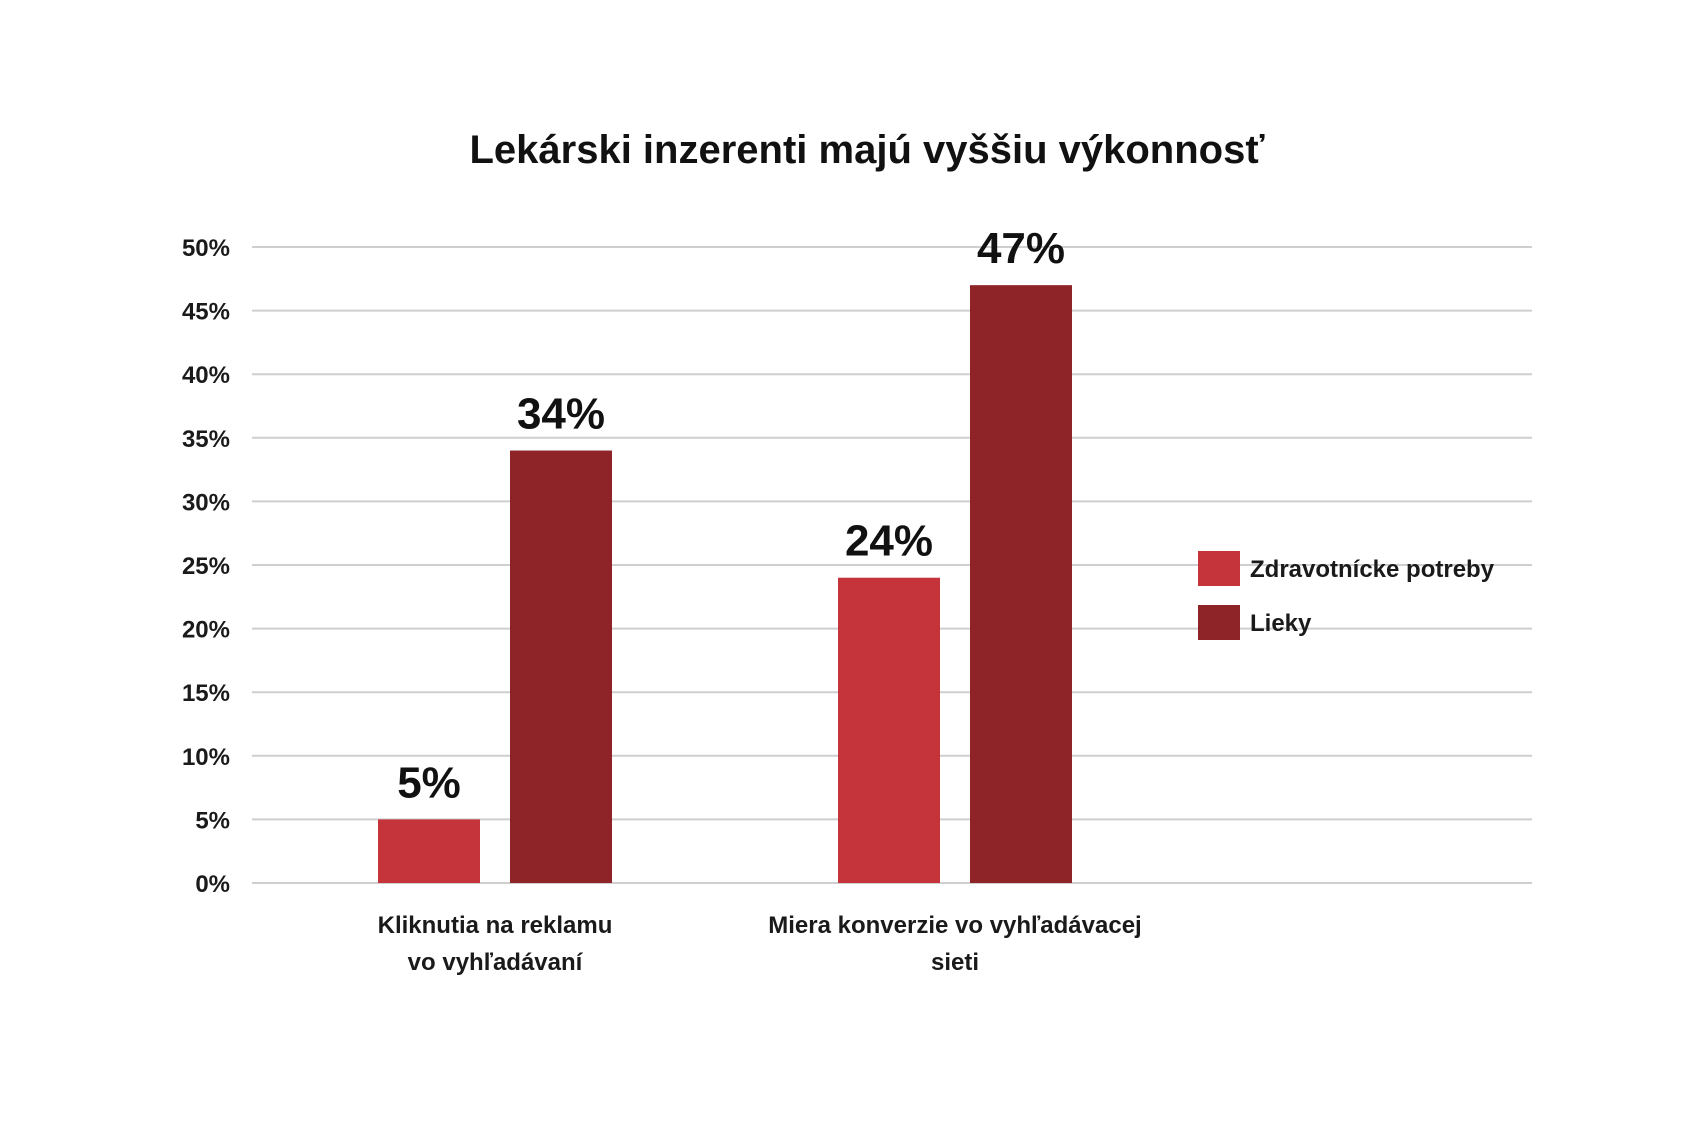 Image resolution: width=1696 pixels, height=1130 pixels. What do you see at coordinates (954, 925) in the screenshot?
I see `x-category-label-1-line-0: Miera konverzie vo vyhľadávacej` at bounding box center [954, 925].